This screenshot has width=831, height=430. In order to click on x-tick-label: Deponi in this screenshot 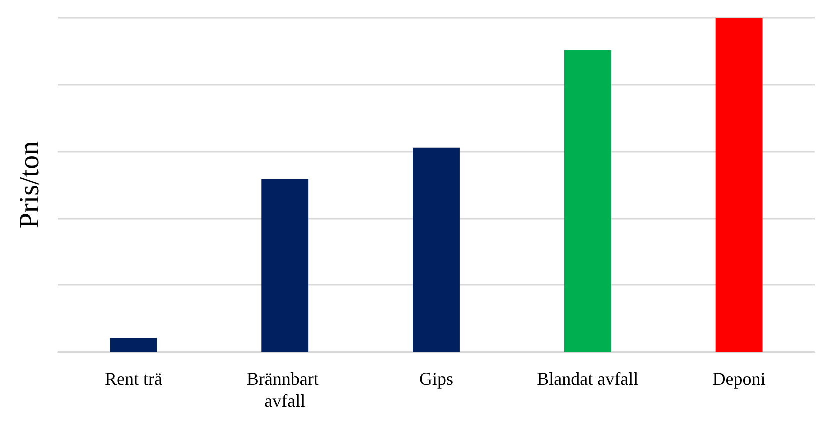, I will do `click(739, 379)`.